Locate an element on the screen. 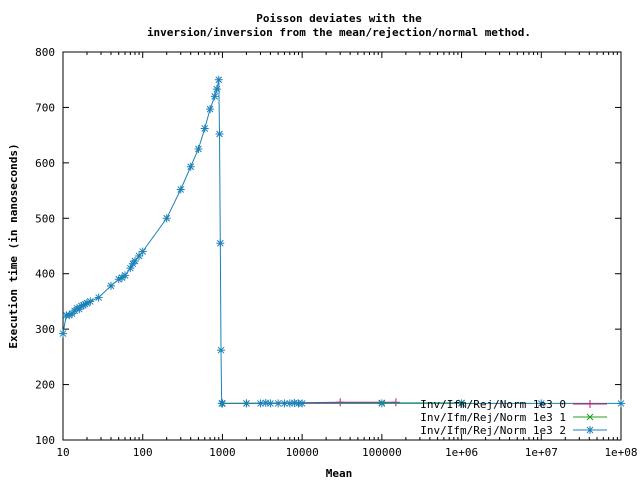 The height and width of the screenshot is (480, 640). x-tick-label: 10 is located at coordinates (62, 452).